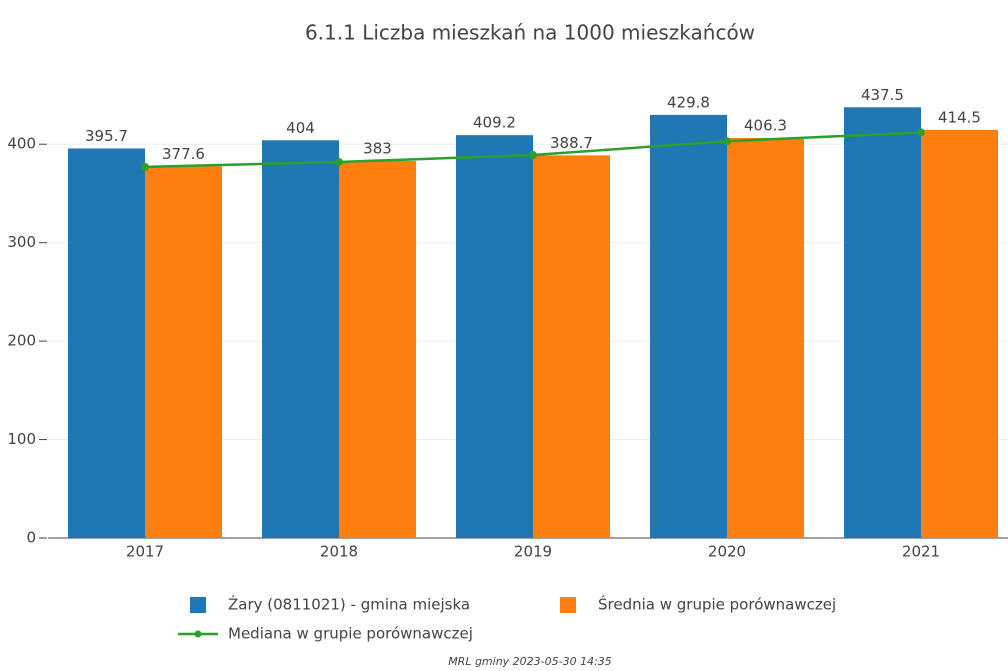 This screenshot has height=671, width=1008. Describe the element at coordinates (21, 242) in the screenshot. I see `y-tick-label: 300` at that location.